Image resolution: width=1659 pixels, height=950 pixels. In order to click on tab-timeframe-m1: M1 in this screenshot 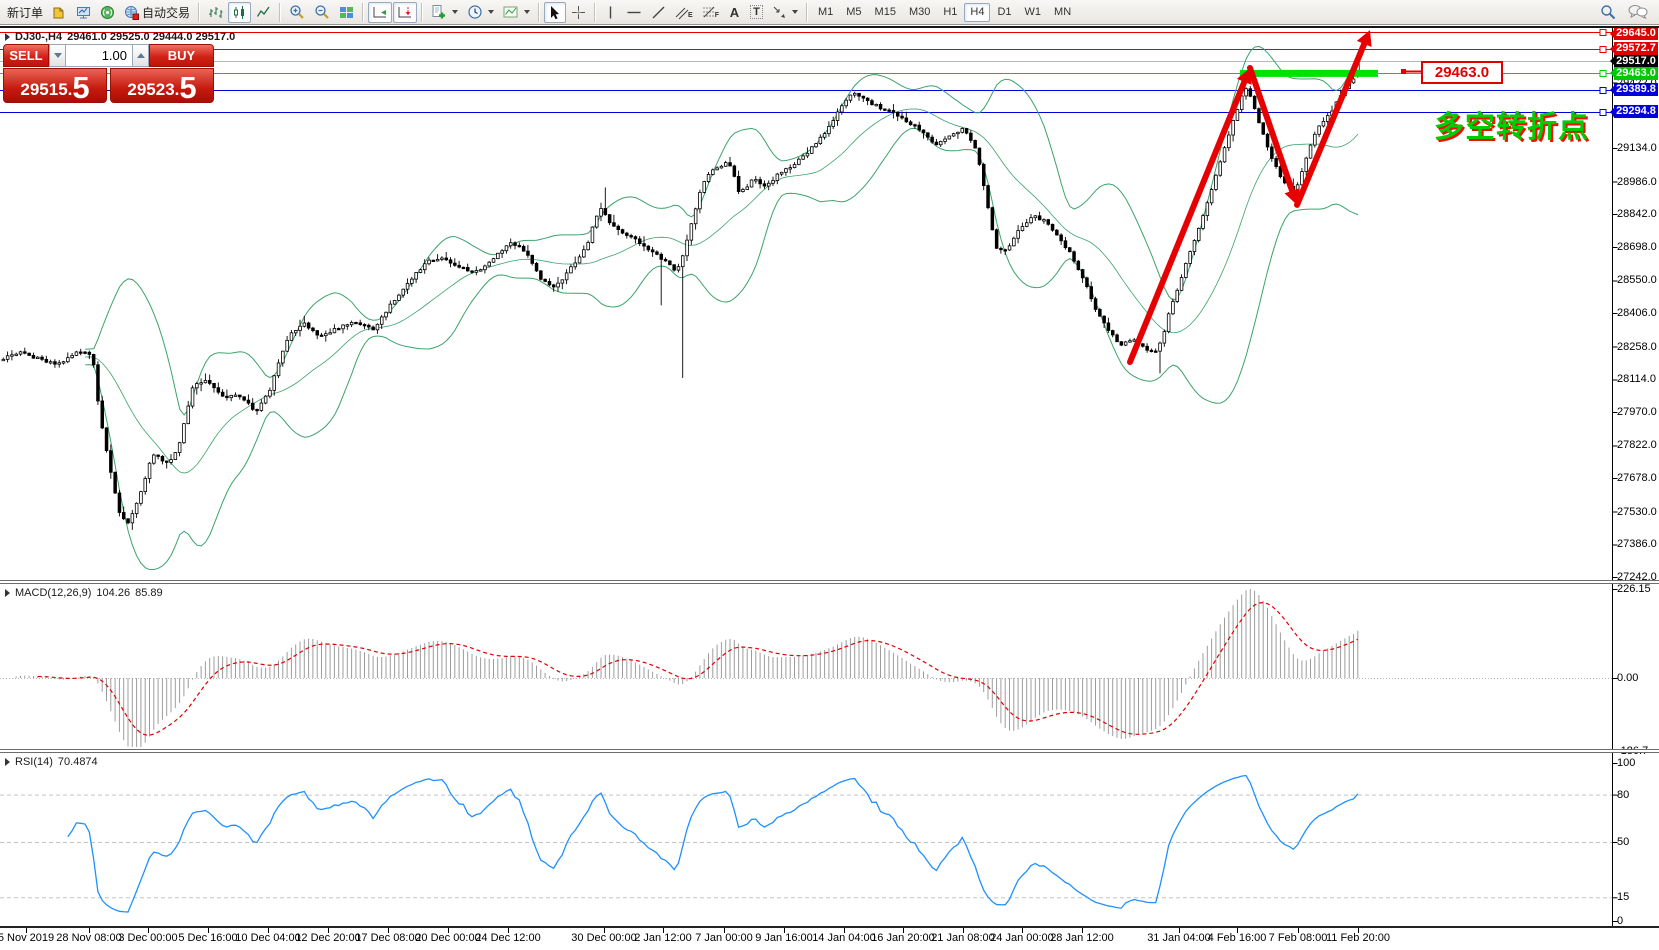, I will do `click(825, 12)`.